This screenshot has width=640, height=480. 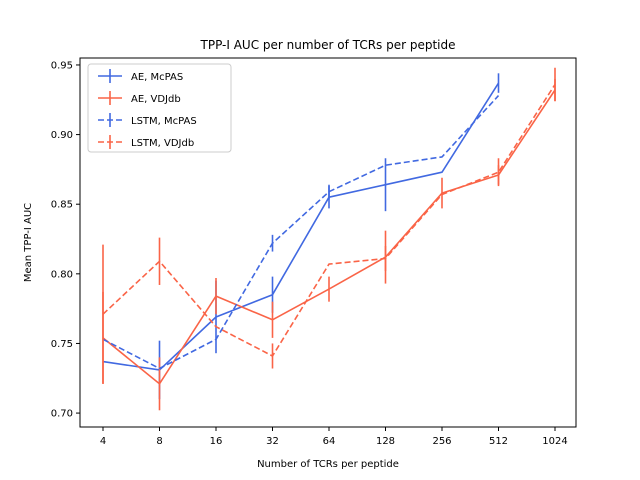 What do you see at coordinates (385, 441) in the screenshot?
I see `x-tick-label: 128` at bounding box center [385, 441].